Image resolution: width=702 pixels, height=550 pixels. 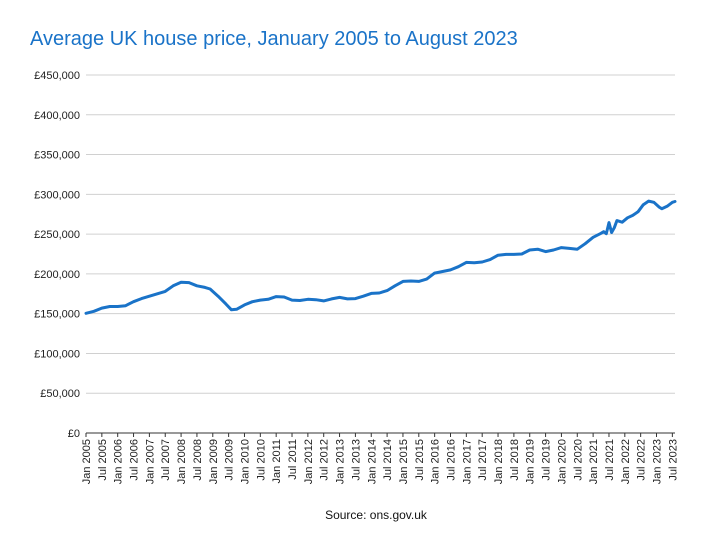 What do you see at coordinates (483, 460) in the screenshot?
I see `x-tick-label: Jul 2017` at bounding box center [483, 460].